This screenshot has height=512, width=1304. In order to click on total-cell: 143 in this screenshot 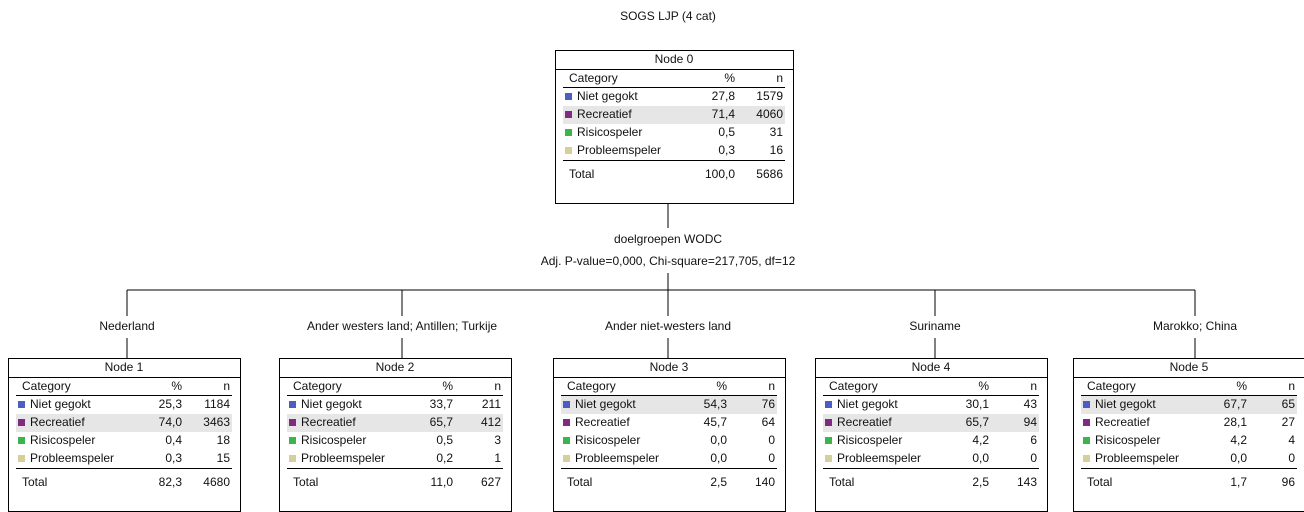, I will do `click(1027, 482)`.